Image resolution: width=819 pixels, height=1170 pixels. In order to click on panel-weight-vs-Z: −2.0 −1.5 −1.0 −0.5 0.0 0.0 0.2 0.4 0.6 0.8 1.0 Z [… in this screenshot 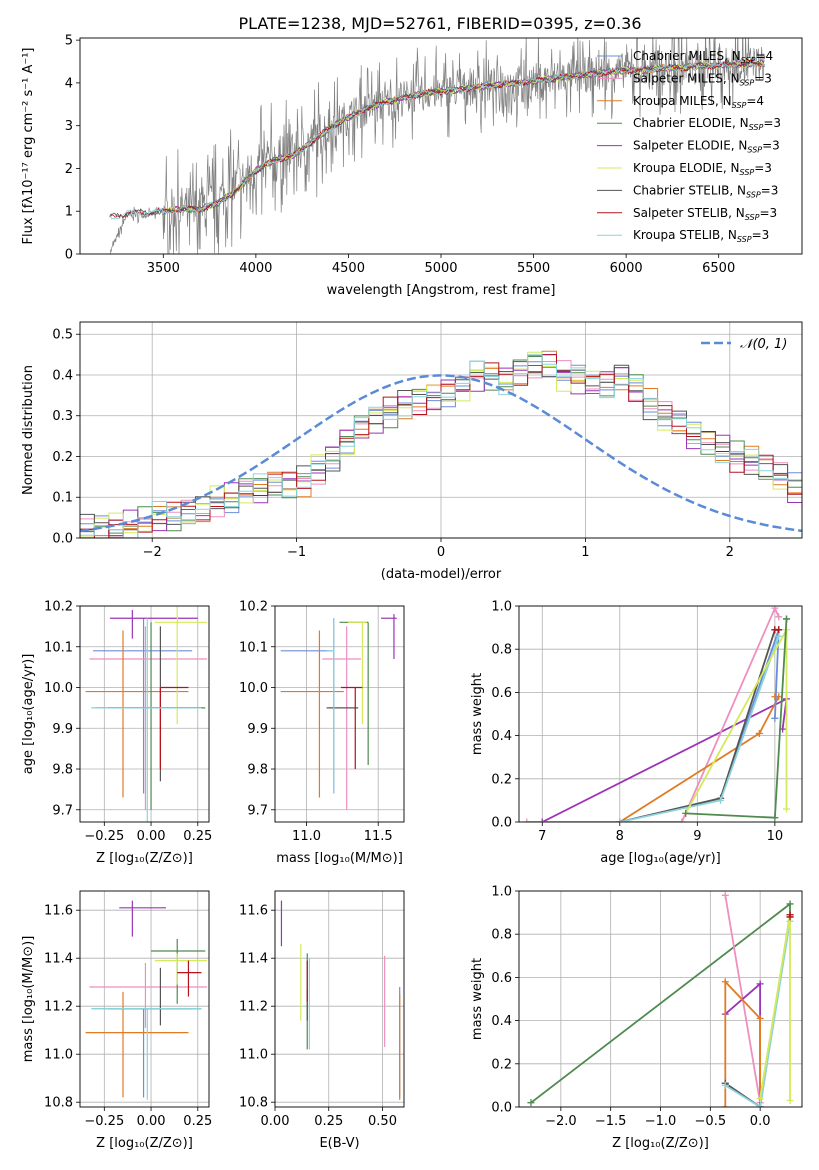, I will do `click(636, 1018)`.